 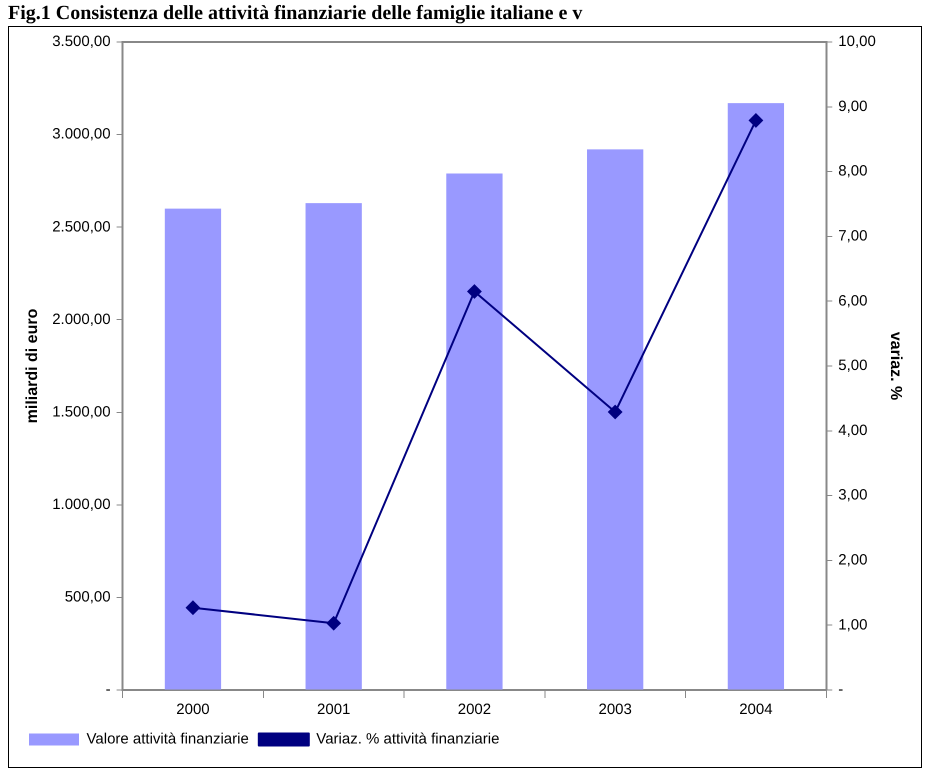 I want to click on x-tick-label: 2003, so click(x=615, y=709).